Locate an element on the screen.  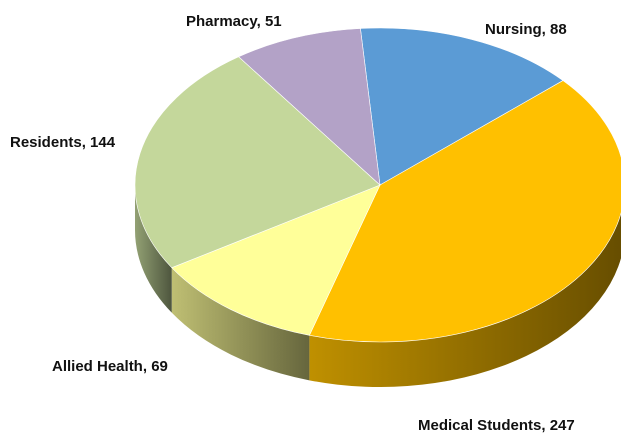
data-label: Residents, 144 is located at coordinates (63, 142).